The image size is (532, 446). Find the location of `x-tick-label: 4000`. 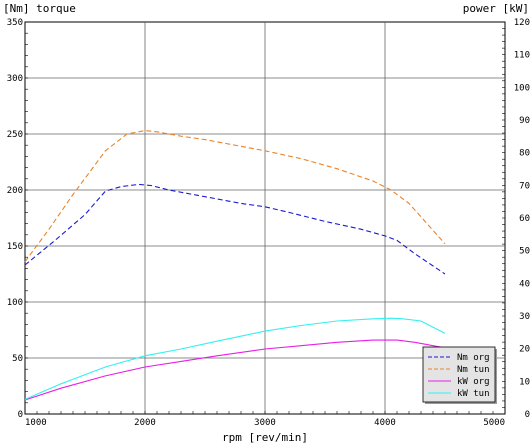

x-tick-label: 4000 is located at coordinates (385, 423).